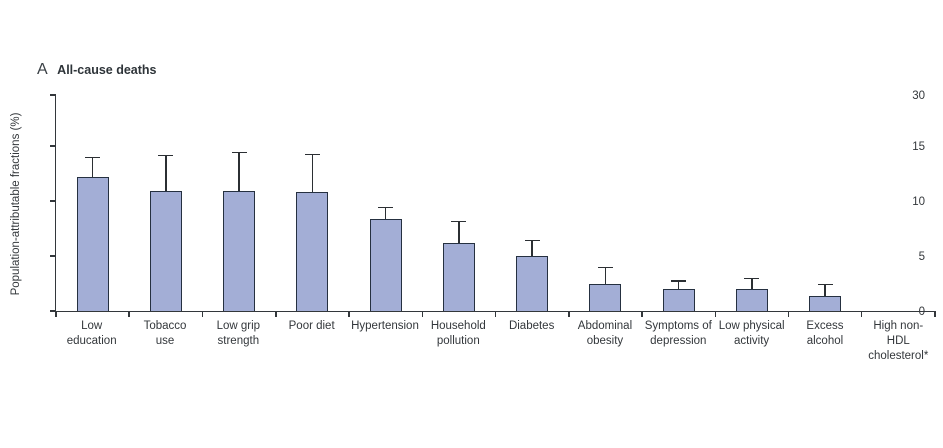 This screenshot has width=943, height=448. I want to click on y-axis-label: Population-attributable fractions (%), so click(16, 204).